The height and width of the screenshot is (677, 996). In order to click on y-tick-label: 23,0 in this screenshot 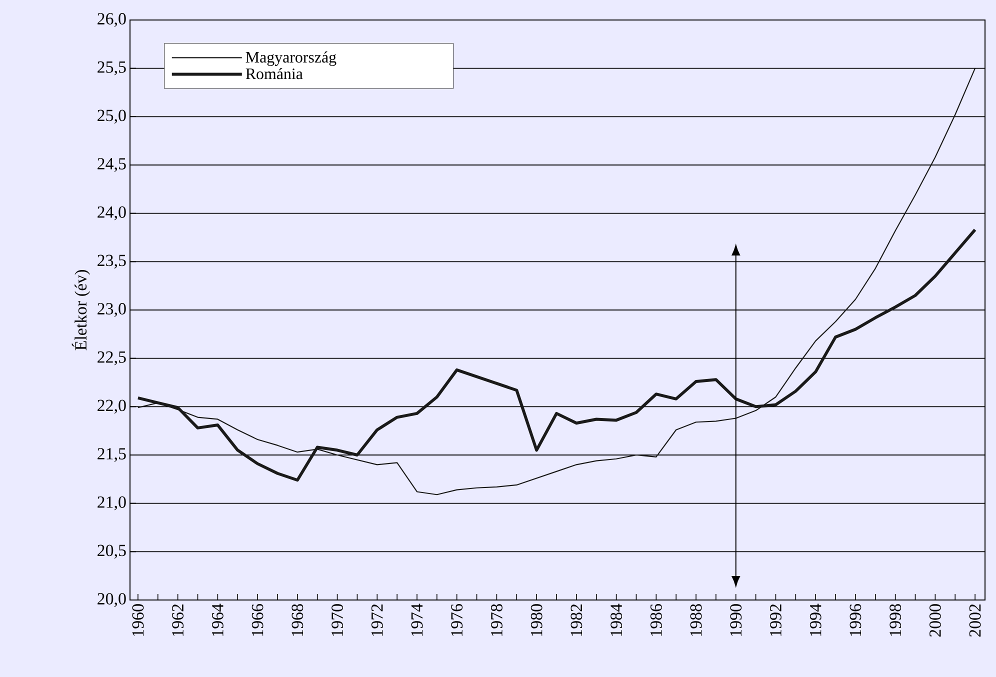, I will do `click(112, 310)`.